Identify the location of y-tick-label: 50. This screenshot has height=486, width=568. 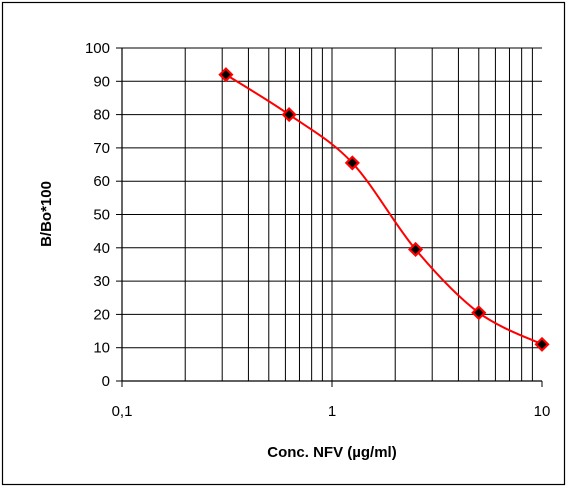
(101, 215).